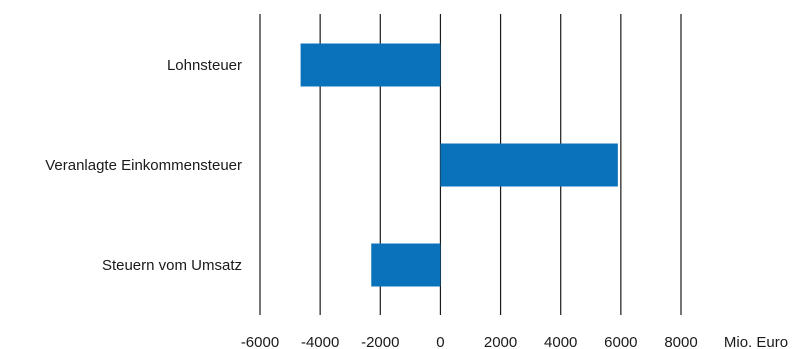 The height and width of the screenshot is (349, 795). Describe the element at coordinates (172, 265) in the screenshot. I see `category-label: Steuern vom Umsatz` at that location.